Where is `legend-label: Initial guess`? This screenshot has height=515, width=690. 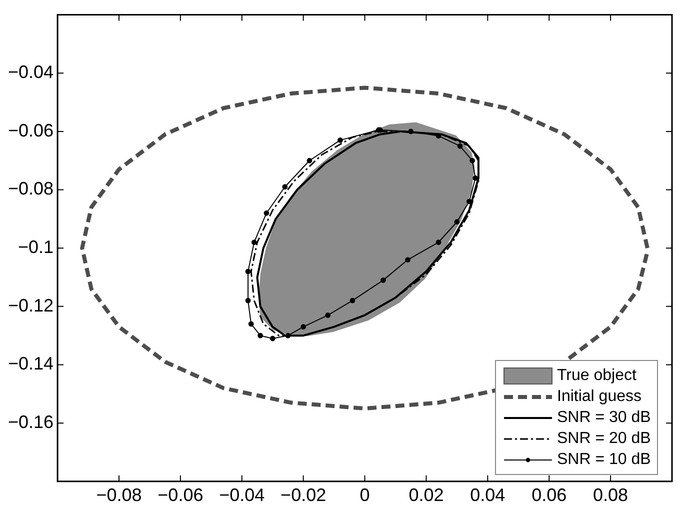
legend-label: Initial guess is located at coordinates (599, 397).